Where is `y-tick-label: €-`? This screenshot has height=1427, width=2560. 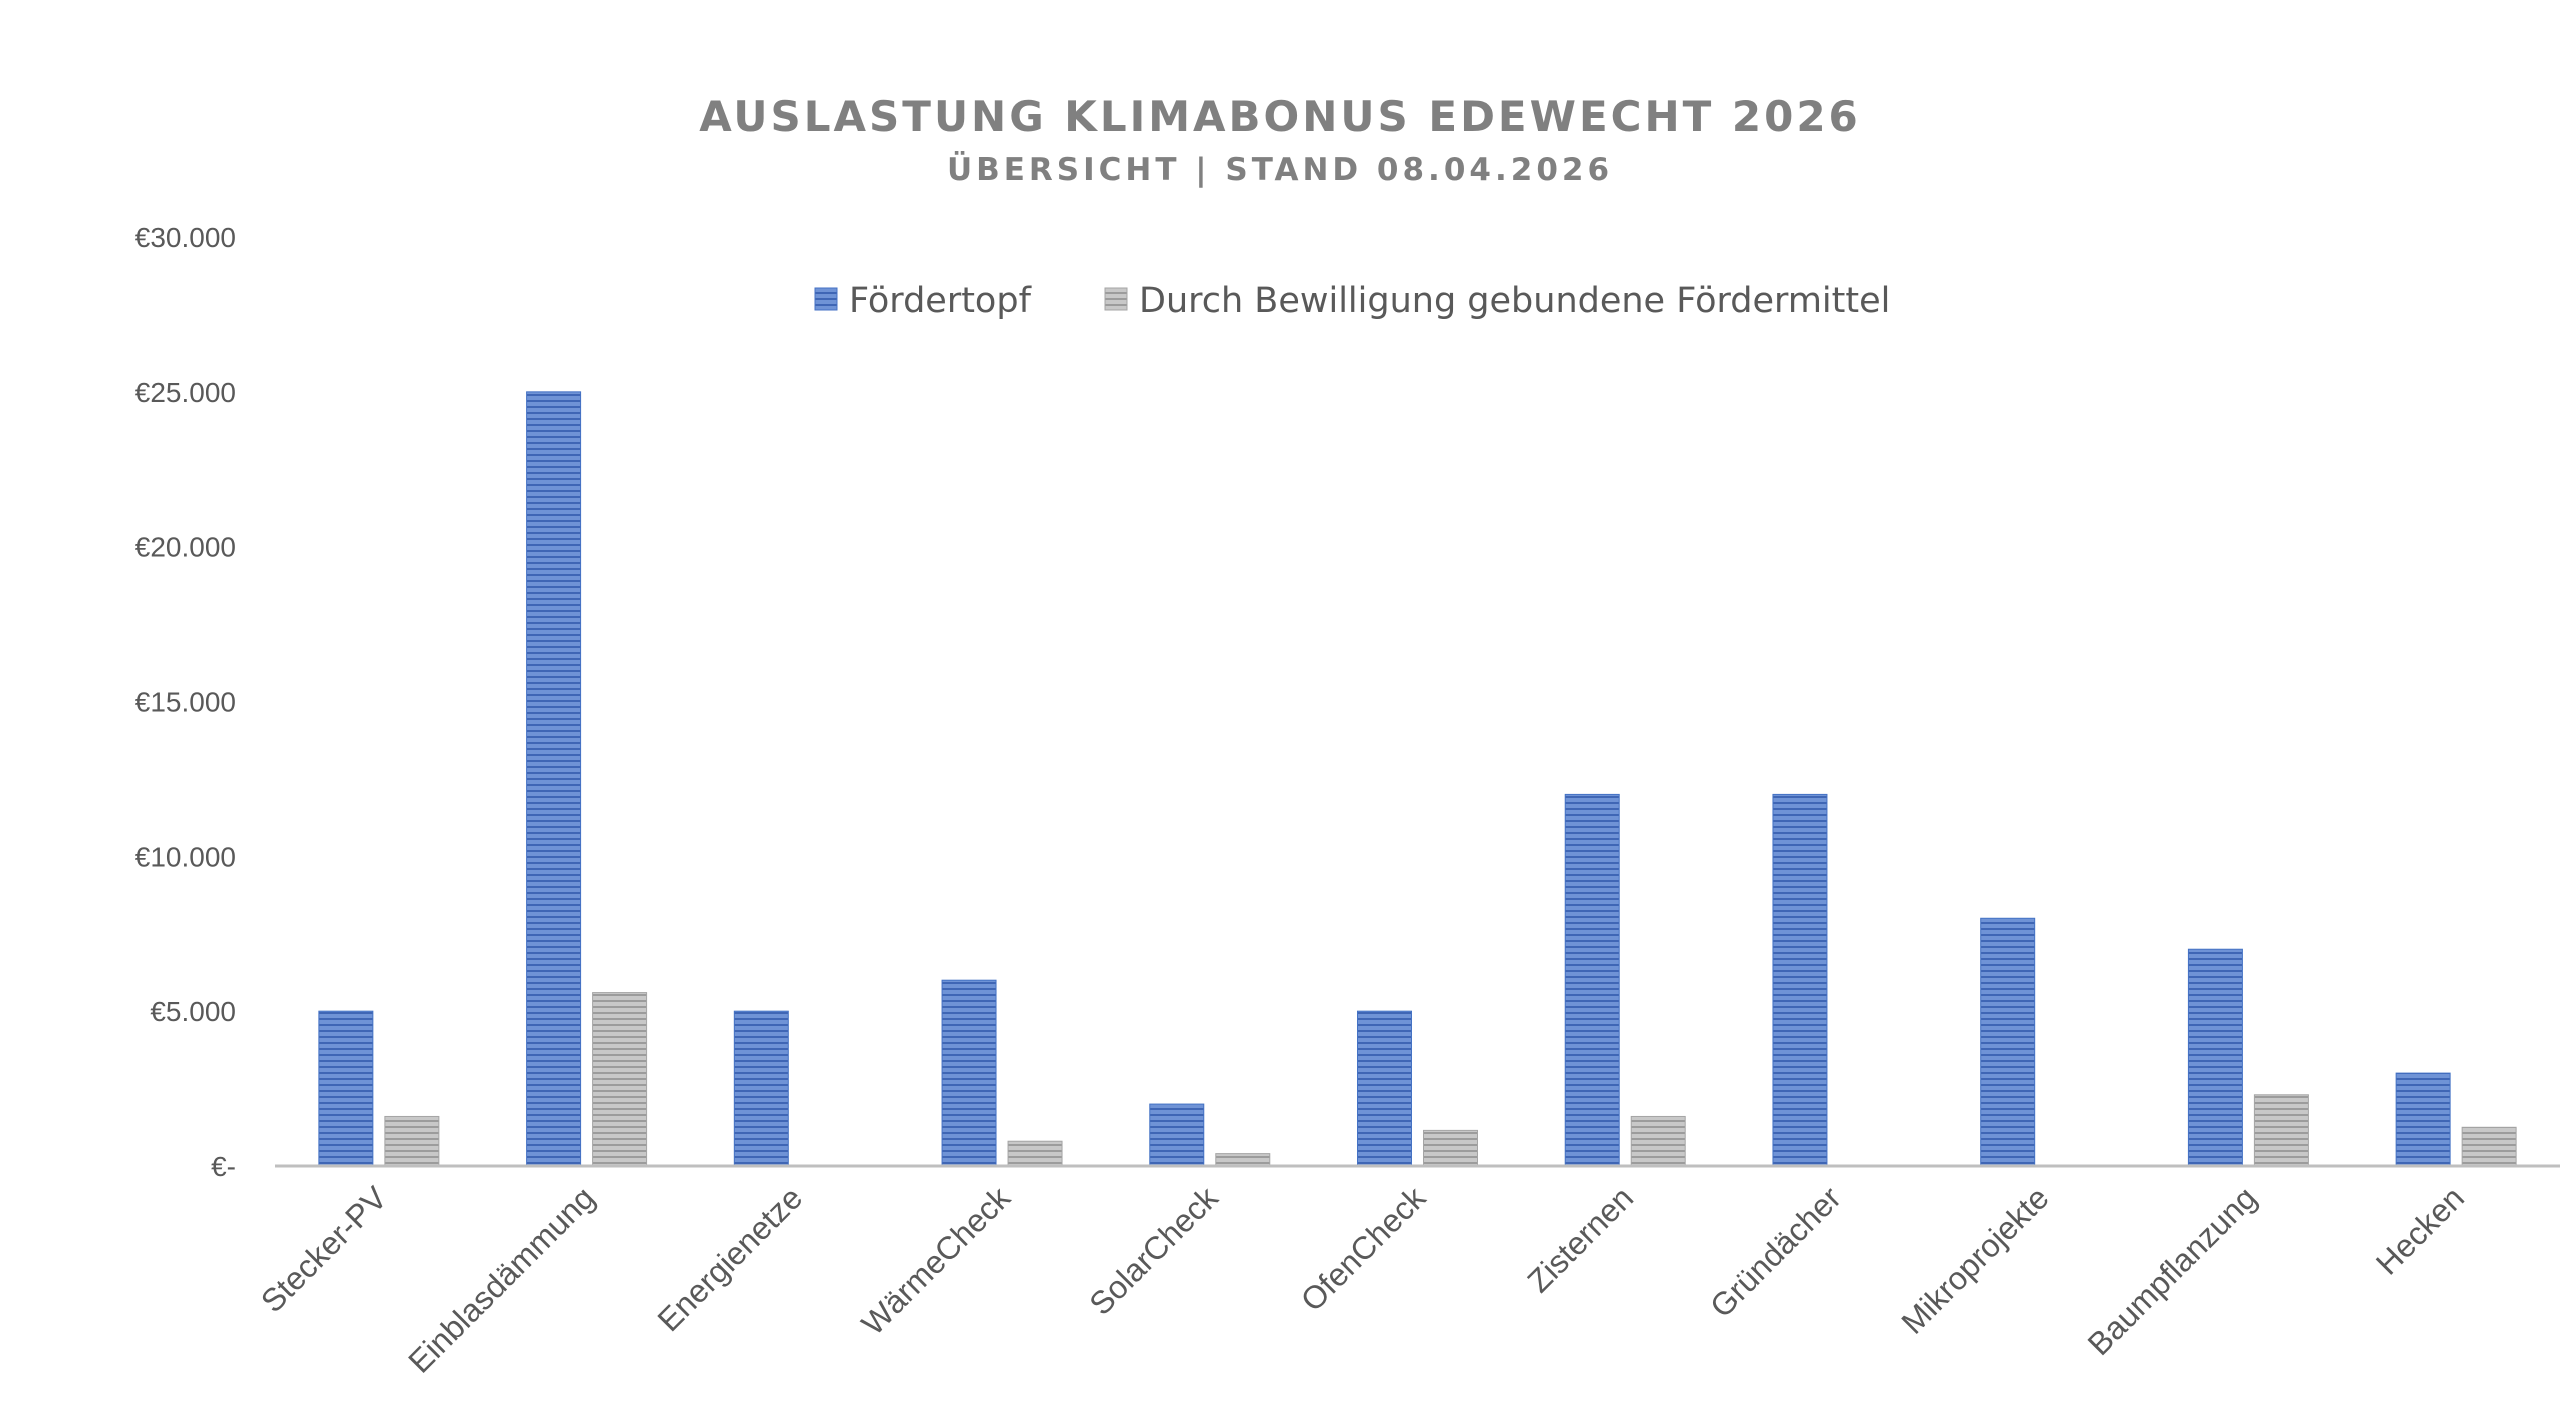 y-tick-label: €- is located at coordinates (223, 1166).